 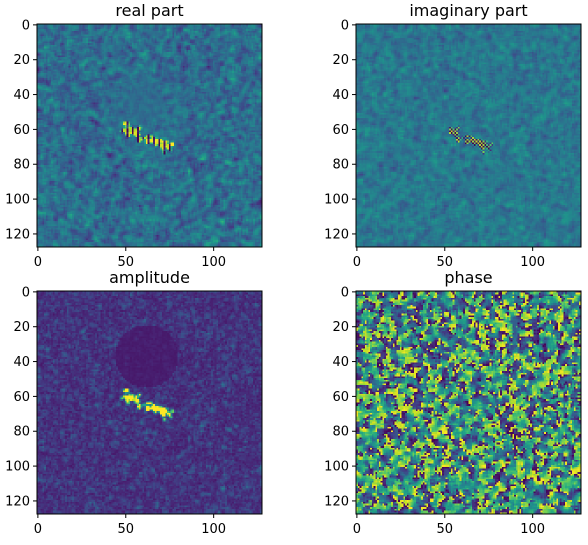 What do you see at coordinates (468, 277) in the screenshot?
I see `panel-title: phase` at bounding box center [468, 277].